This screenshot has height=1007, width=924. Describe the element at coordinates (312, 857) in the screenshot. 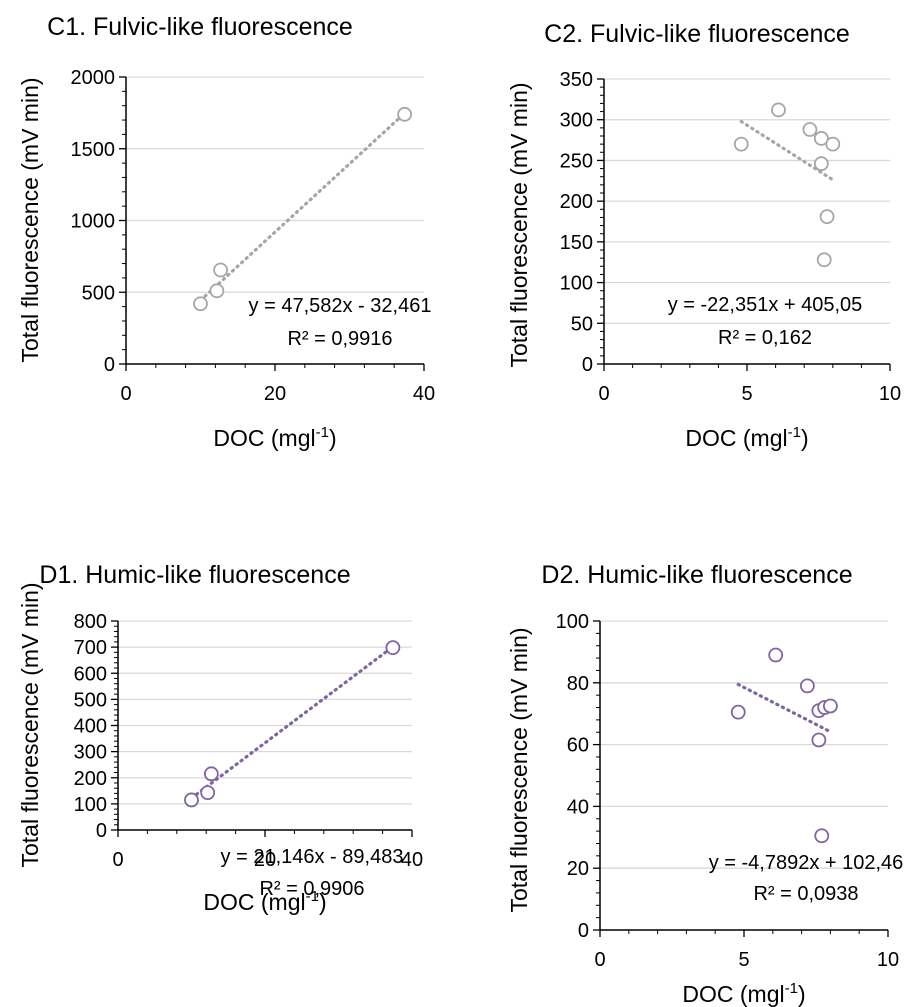

I see `trend-equation: y = 21,146x - 89,483` at that location.